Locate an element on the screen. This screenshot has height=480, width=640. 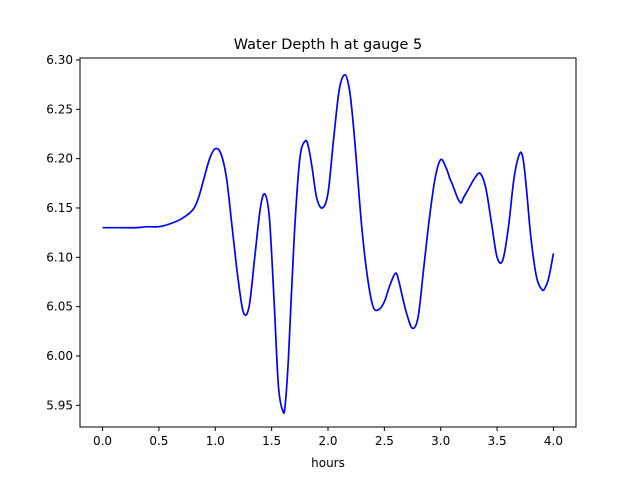
x-tick-label: 2.5 is located at coordinates (384, 441).